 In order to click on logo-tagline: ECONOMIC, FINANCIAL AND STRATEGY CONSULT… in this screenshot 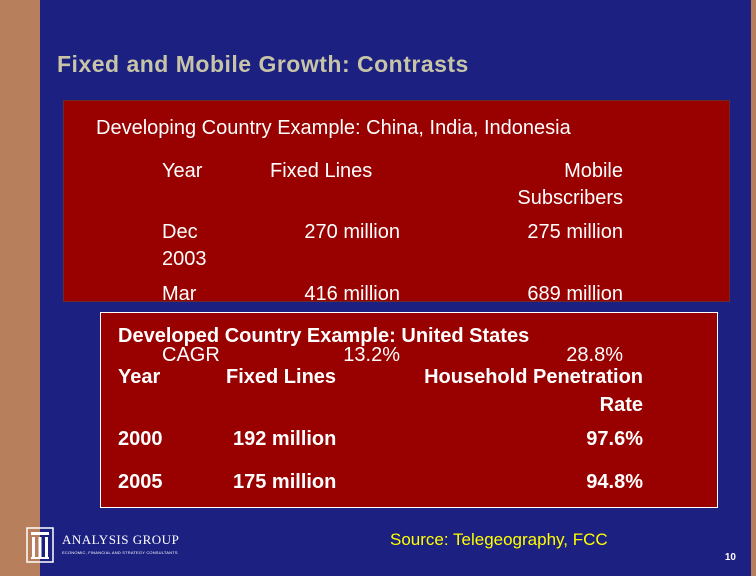, I will do `click(120, 552)`.